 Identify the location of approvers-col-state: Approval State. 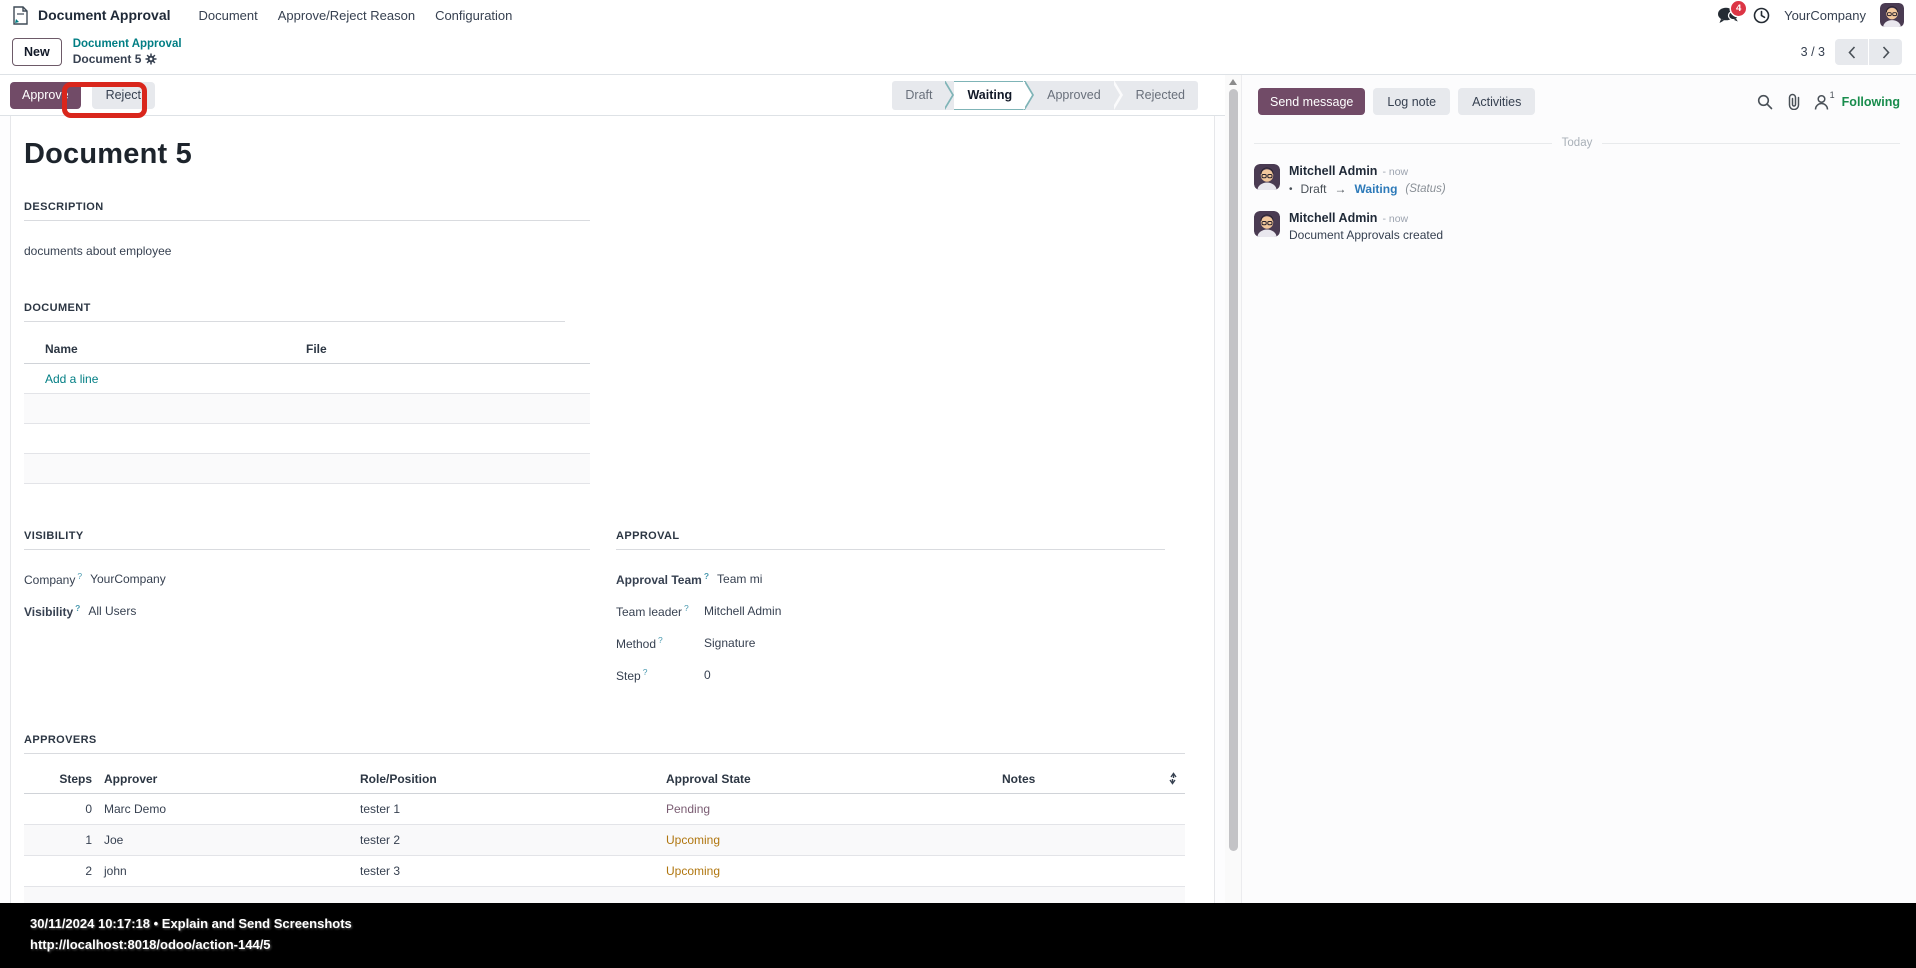
(708, 778).